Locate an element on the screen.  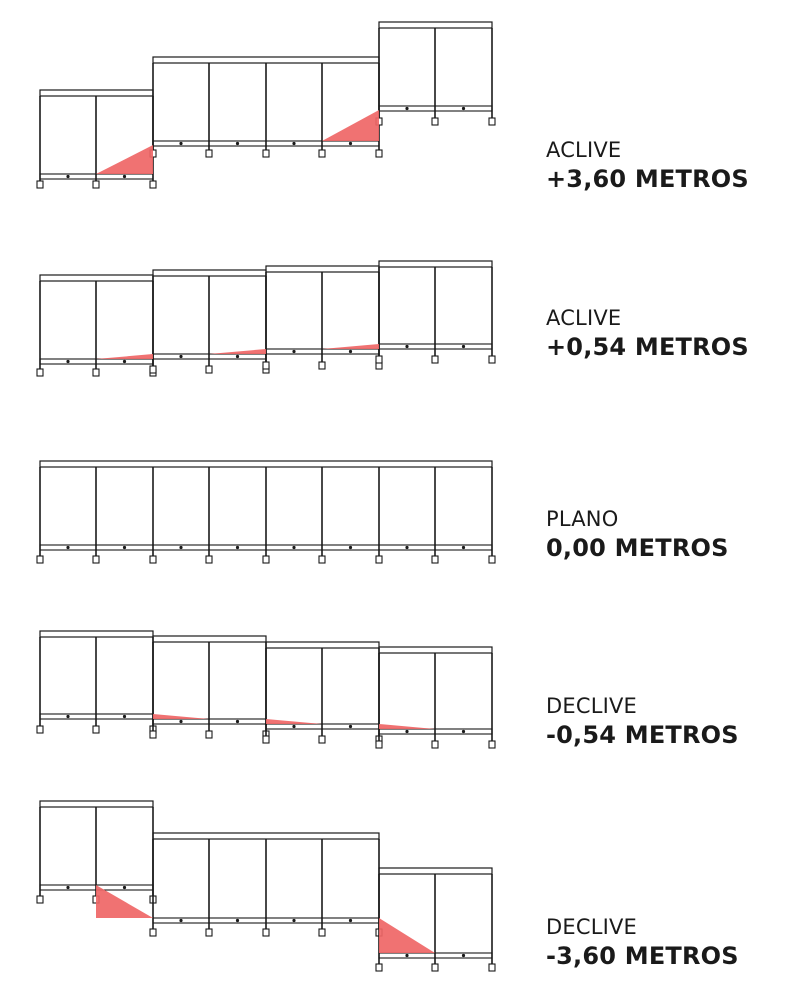
slope-value: +3,60 METROS is located at coordinates (647, 179).